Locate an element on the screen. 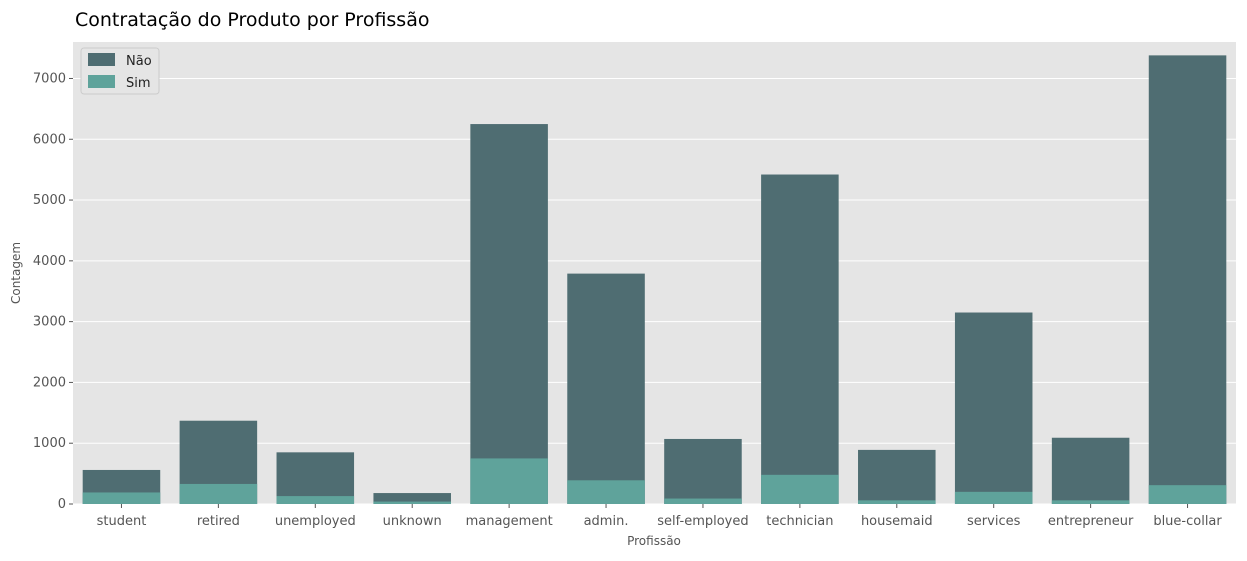 Image resolution: width=1247 pixels, height=561 pixels. bar-nao-housemaid is located at coordinates (897, 476).